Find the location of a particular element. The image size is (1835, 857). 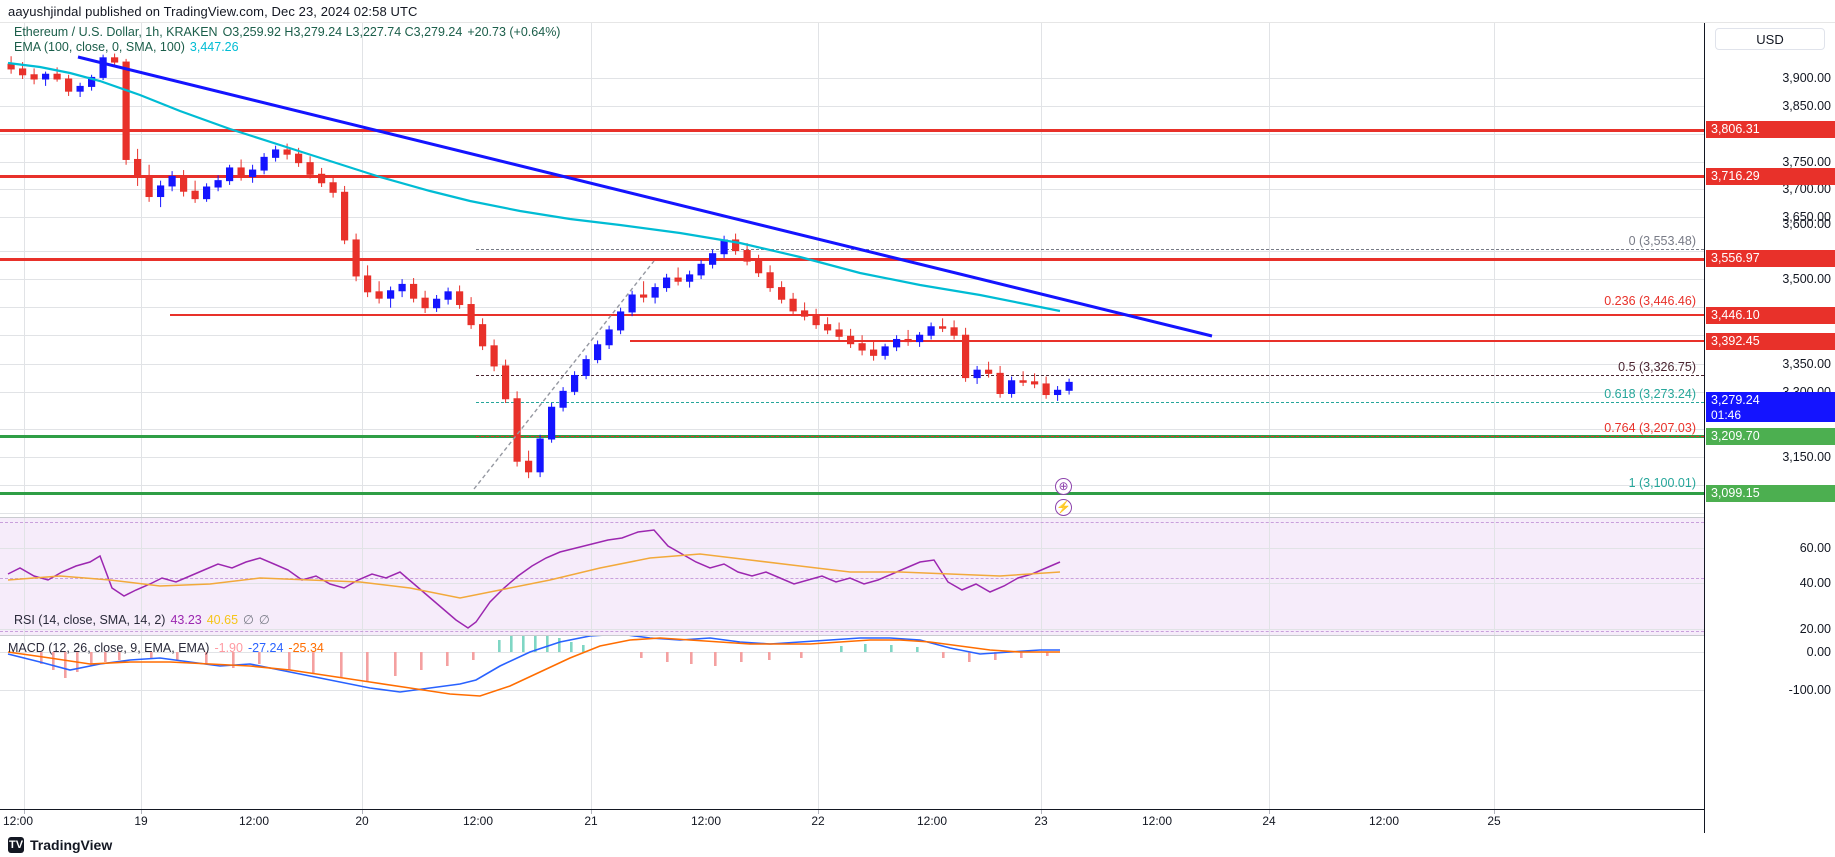

price-tick: 3,500.00 is located at coordinates (1806, 279).